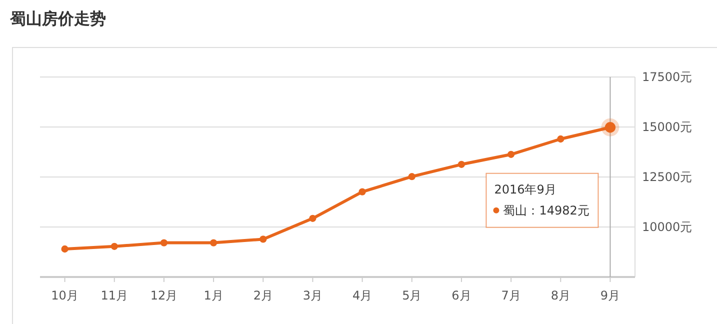 Image resolution: width=717 pixels, height=324 pixels. Describe the element at coordinates (667, 227) in the screenshot. I see `y-tick-label: 10000元` at that location.